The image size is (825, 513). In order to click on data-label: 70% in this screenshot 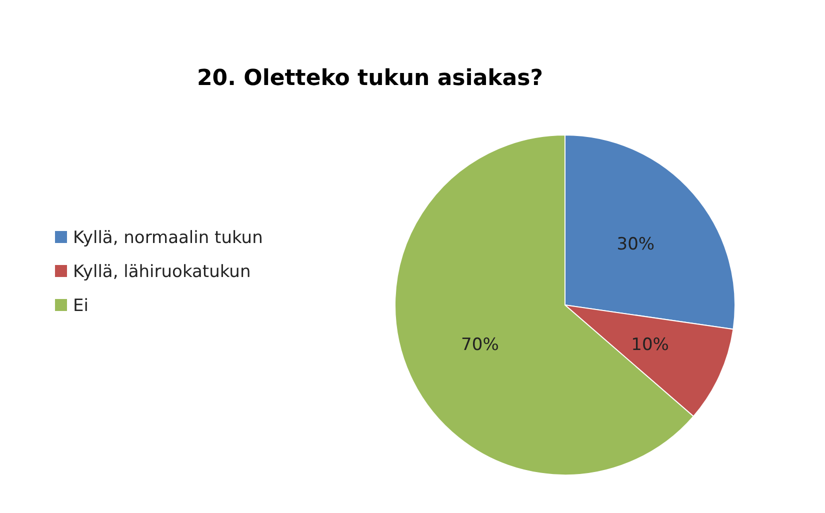, I will do `click(480, 344)`.